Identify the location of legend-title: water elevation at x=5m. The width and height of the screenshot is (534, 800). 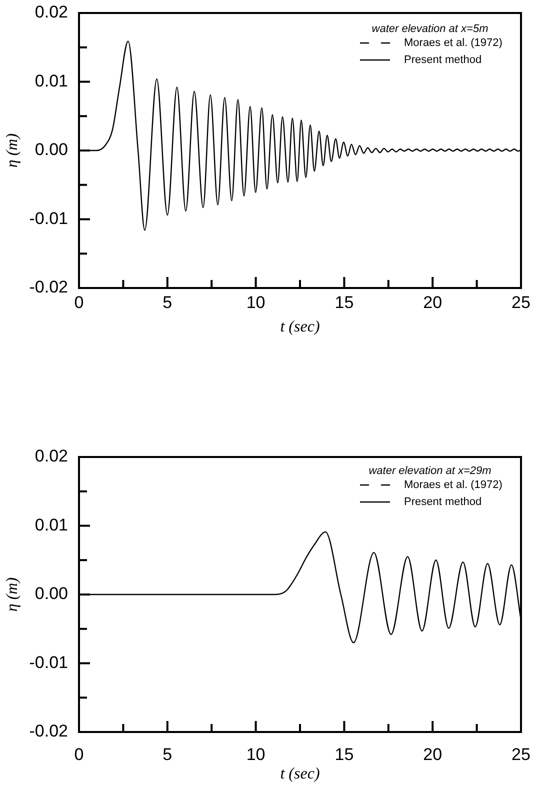
(430, 29).